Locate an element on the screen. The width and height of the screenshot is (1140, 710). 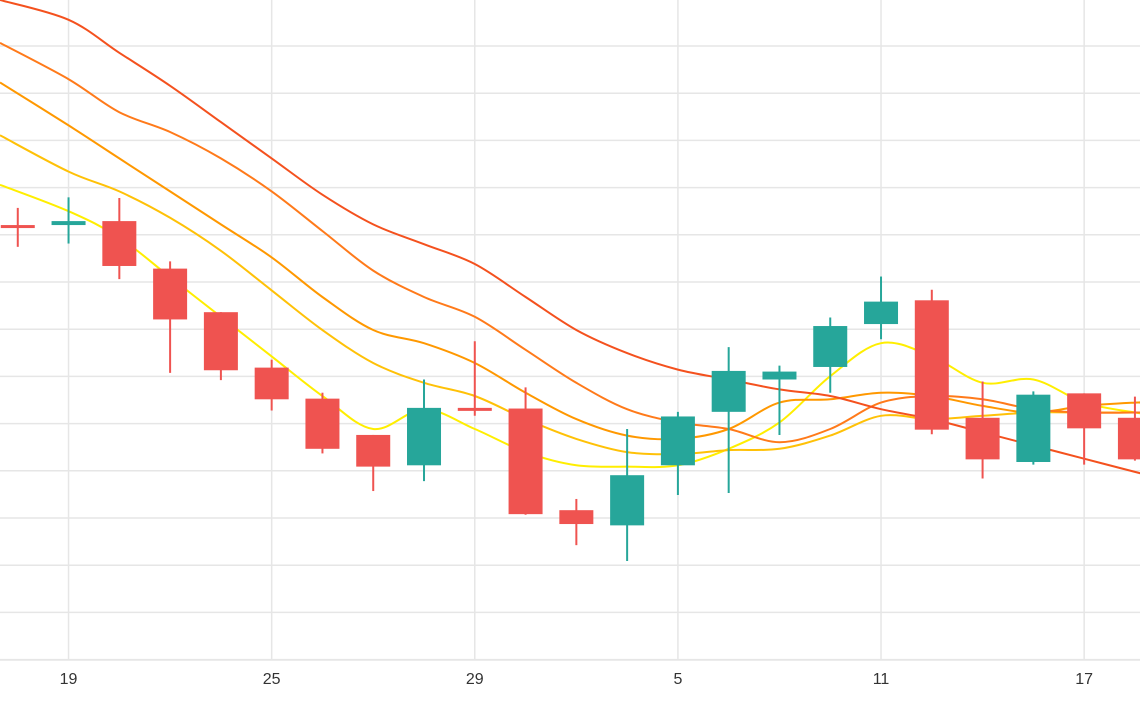
x-tick-label: 25 is located at coordinates (272, 679).